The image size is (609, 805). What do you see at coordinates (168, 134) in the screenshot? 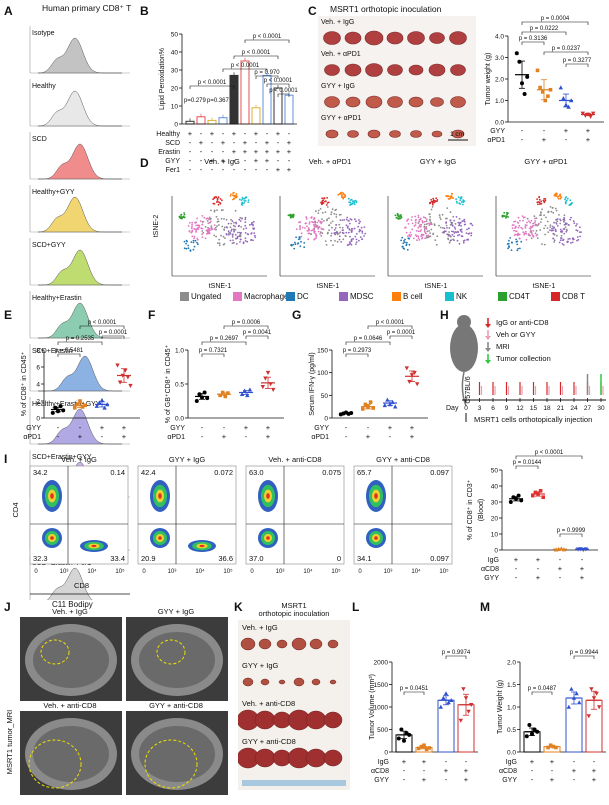
I see `sign-row-label: Healthy` at bounding box center [168, 134].